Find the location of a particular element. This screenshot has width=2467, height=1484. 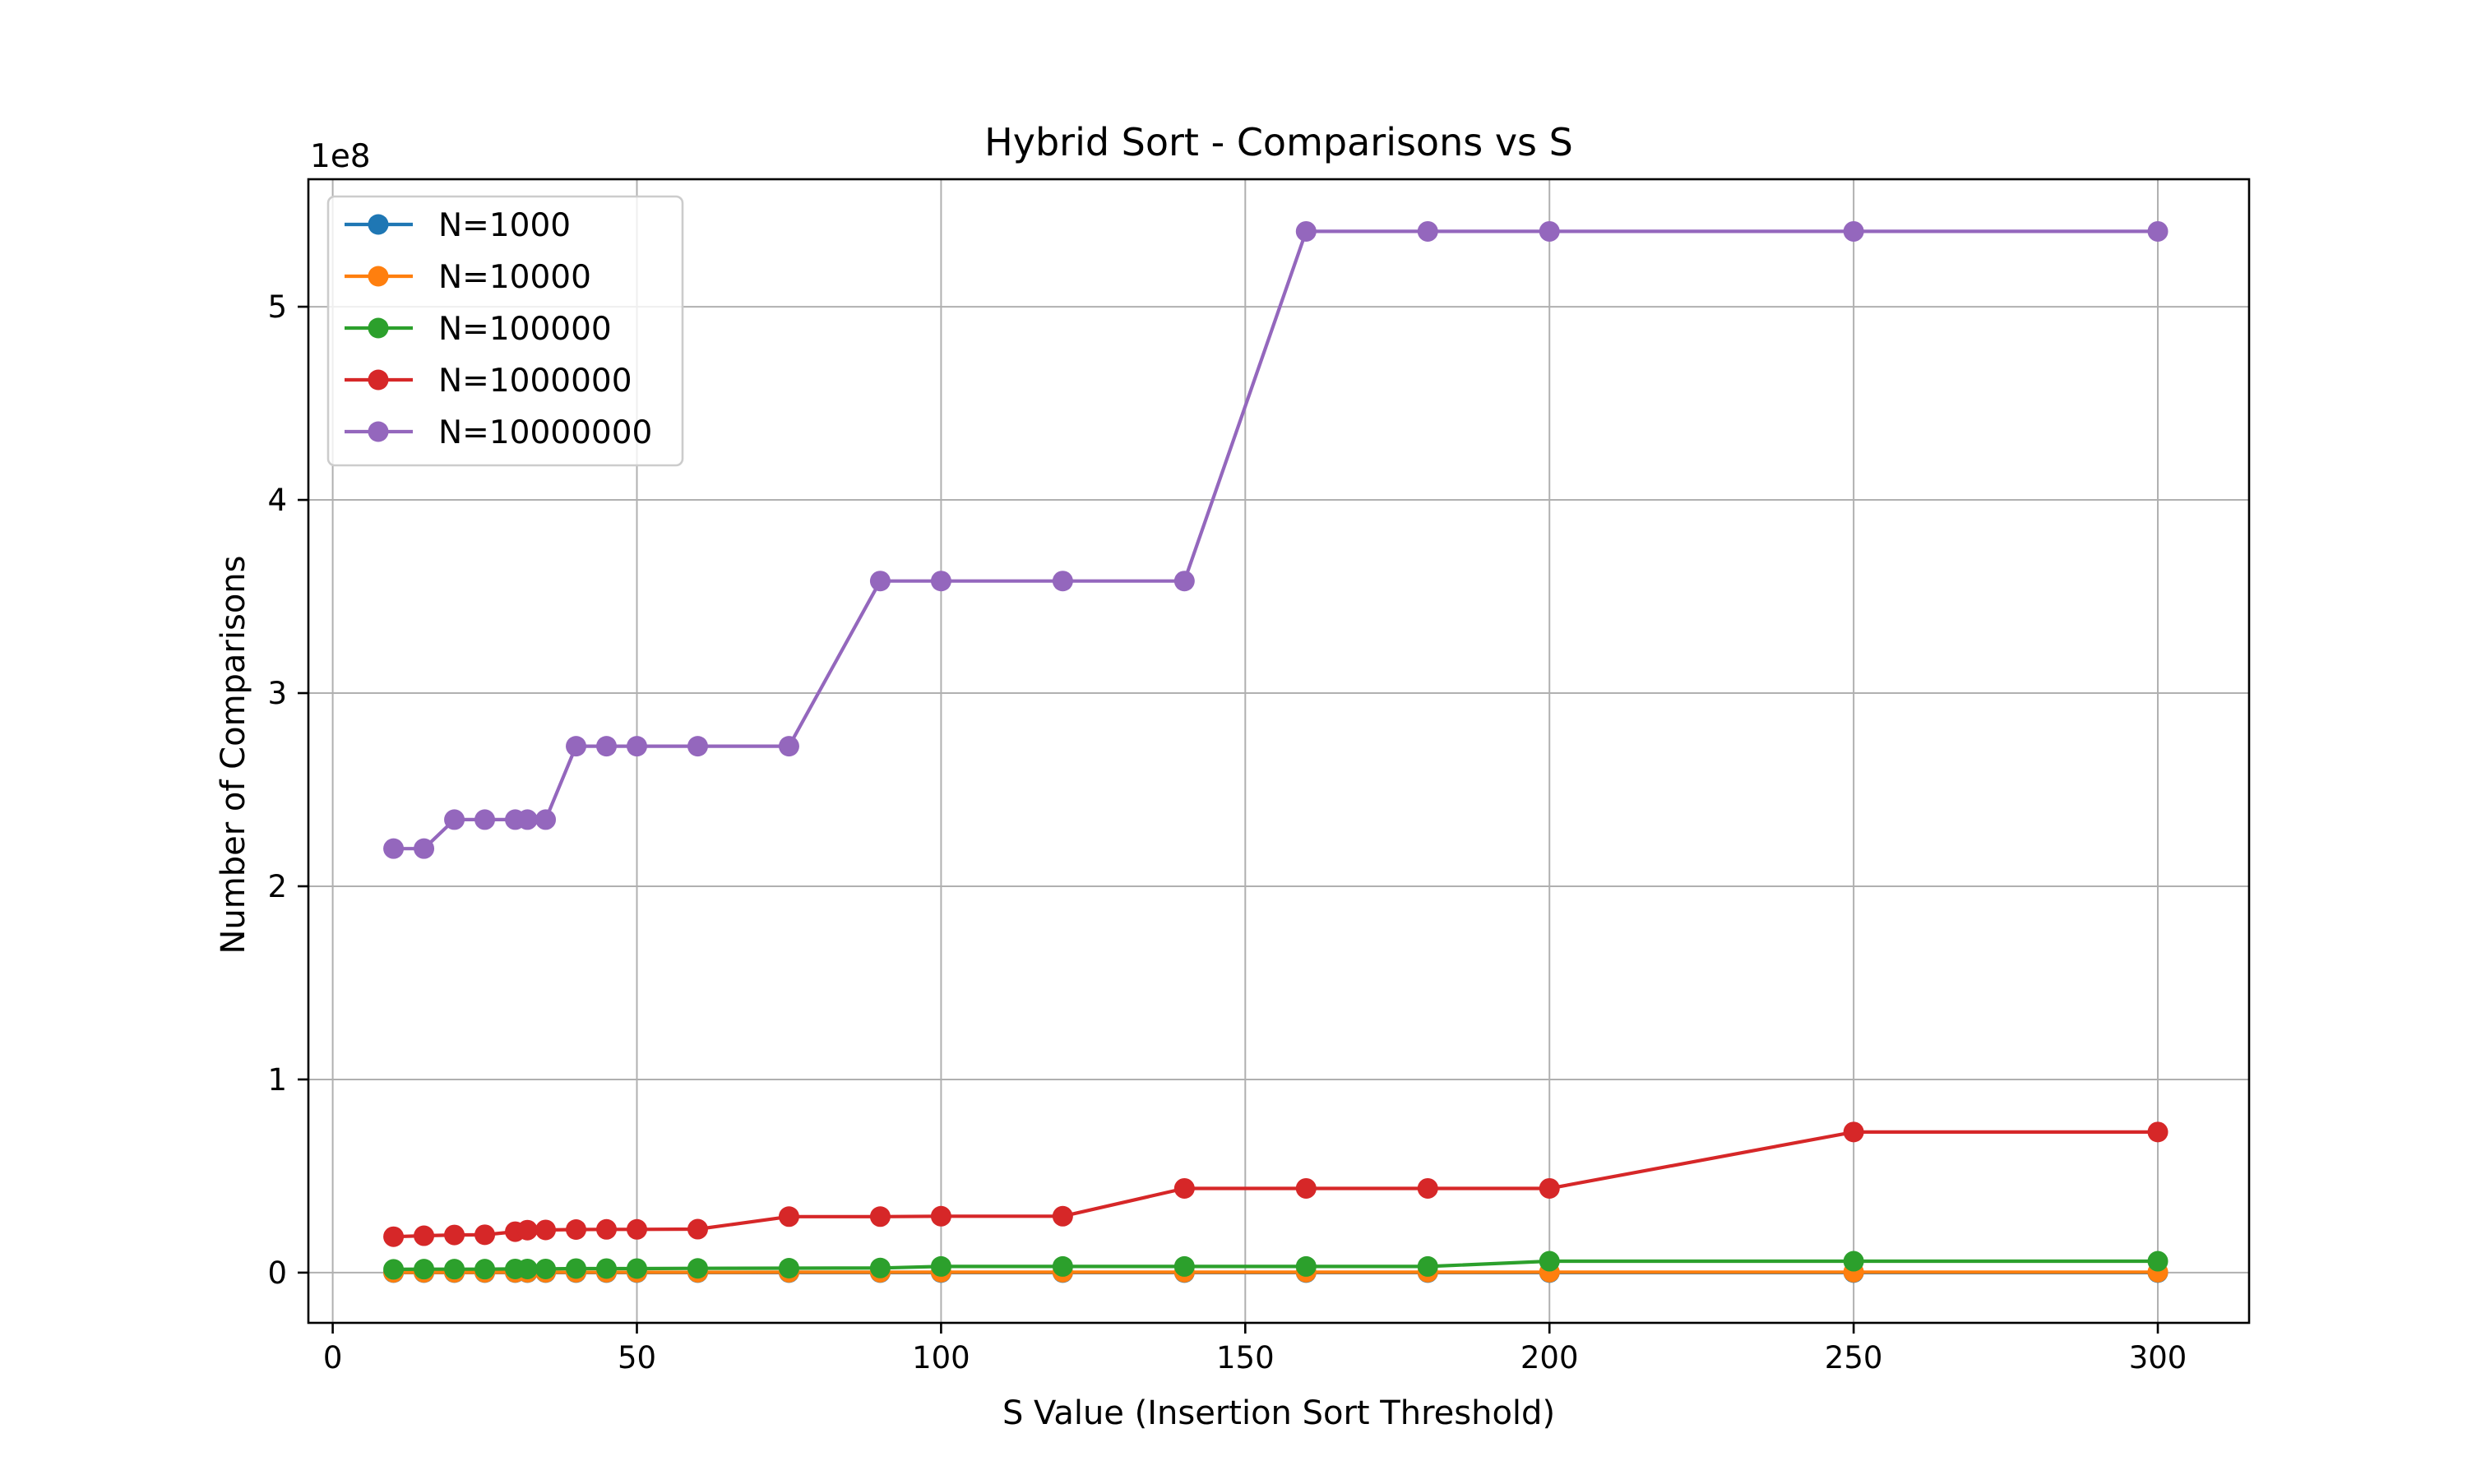

x-tick-label: 300 is located at coordinates (2158, 1357).